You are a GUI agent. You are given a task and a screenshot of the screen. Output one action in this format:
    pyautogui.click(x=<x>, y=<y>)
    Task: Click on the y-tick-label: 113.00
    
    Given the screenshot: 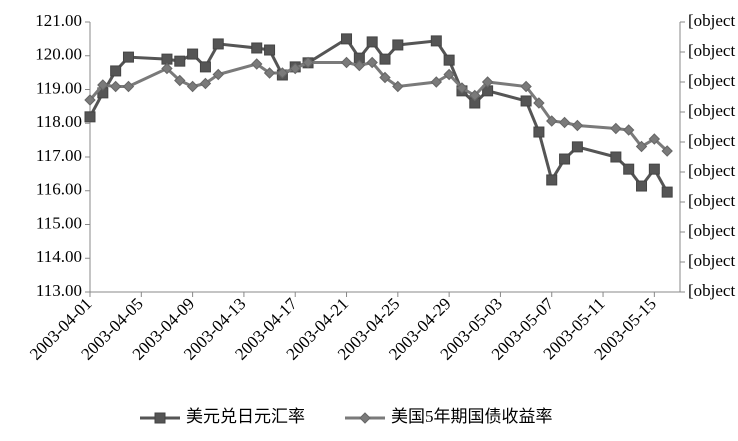 What is the action you would take?
    pyautogui.click(x=59, y=290)
    